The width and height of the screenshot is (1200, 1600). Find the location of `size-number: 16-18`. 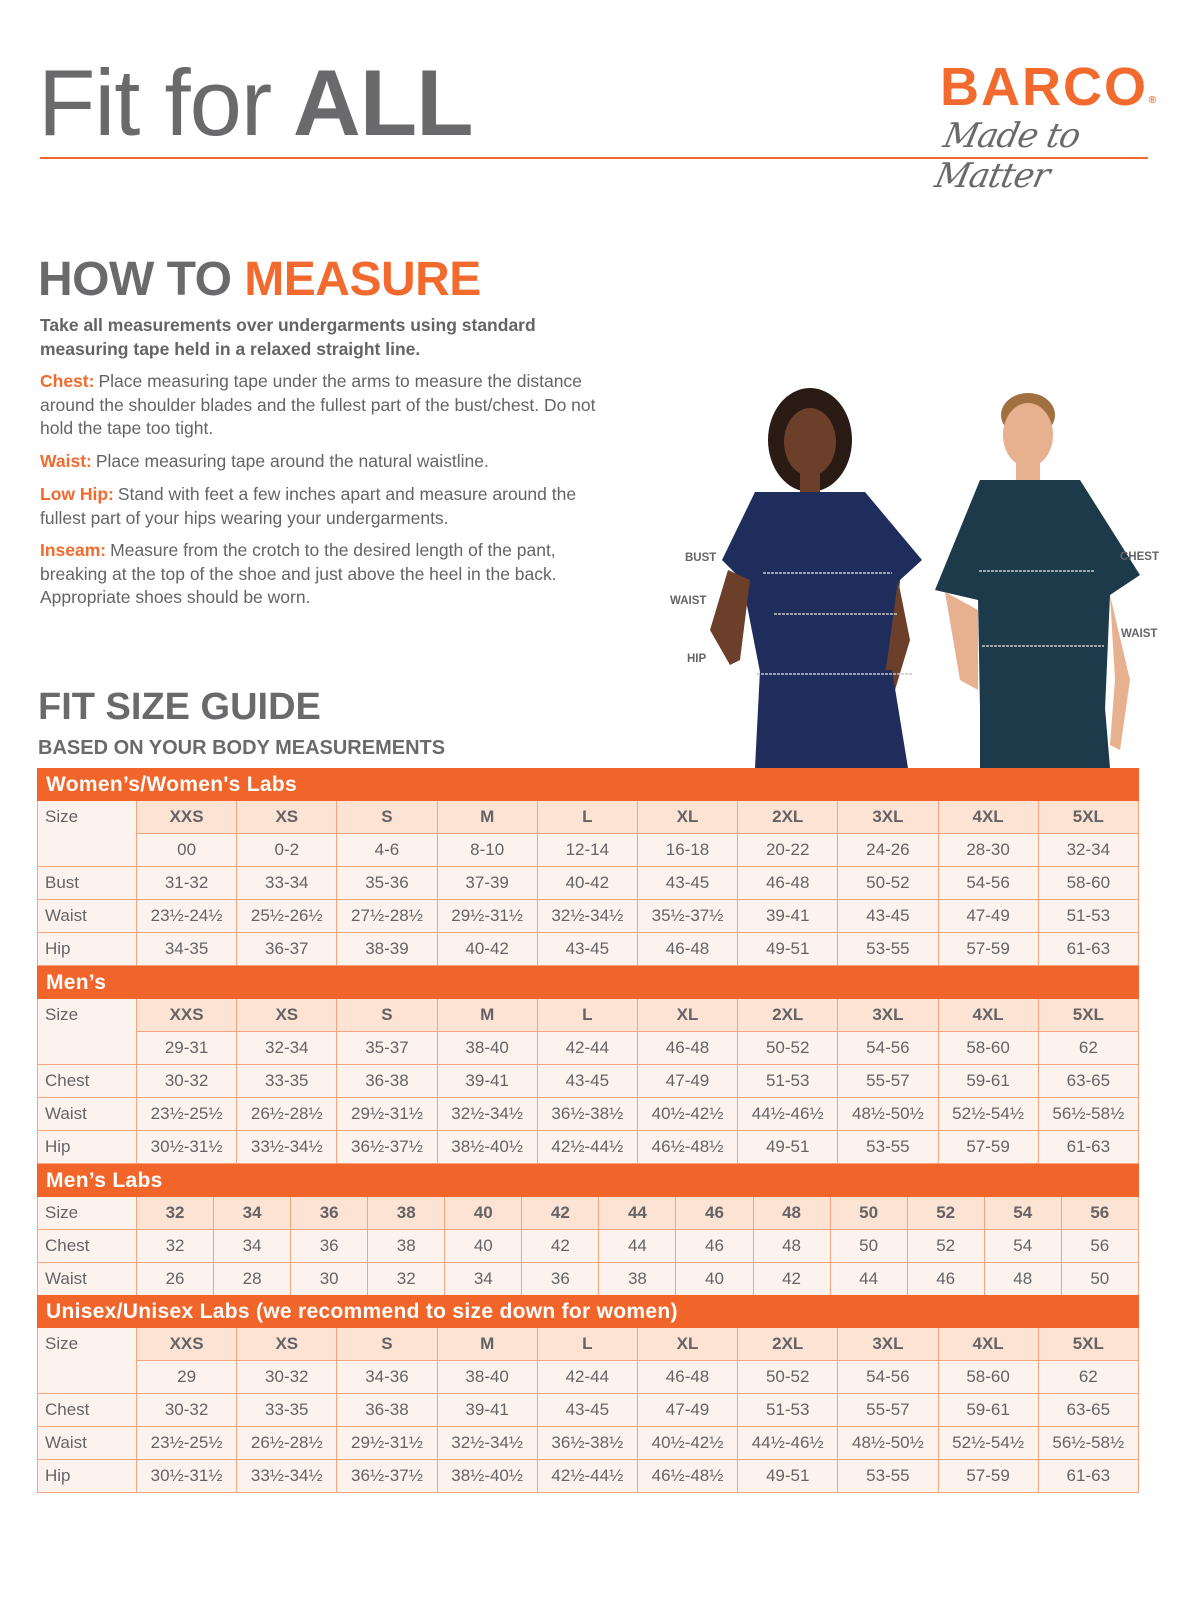

size-number: 16-18 is located at coordinates (687, 850).